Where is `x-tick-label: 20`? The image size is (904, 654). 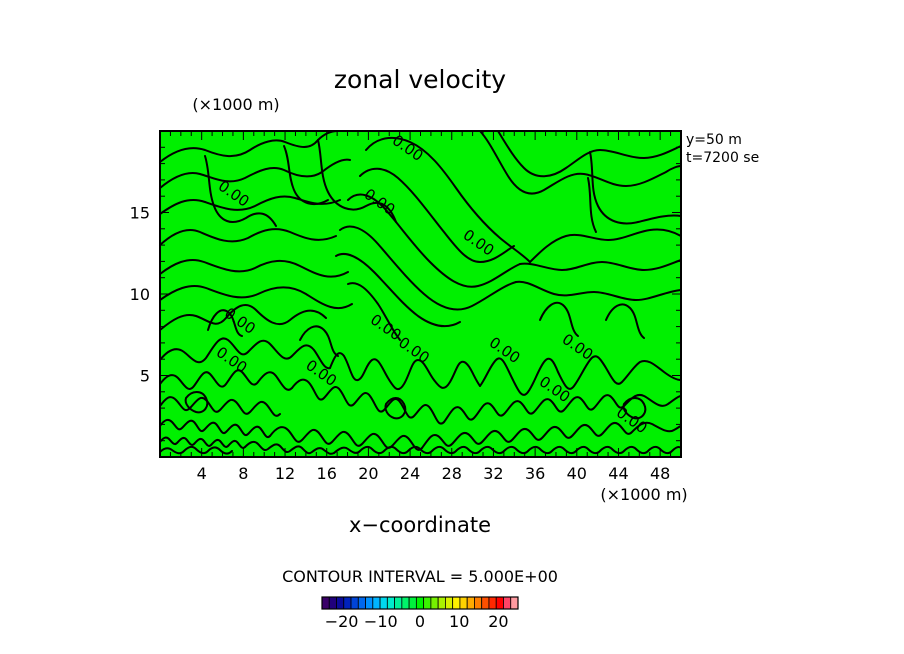
x-tick-label: 20 is located at coordinates (368, 473).